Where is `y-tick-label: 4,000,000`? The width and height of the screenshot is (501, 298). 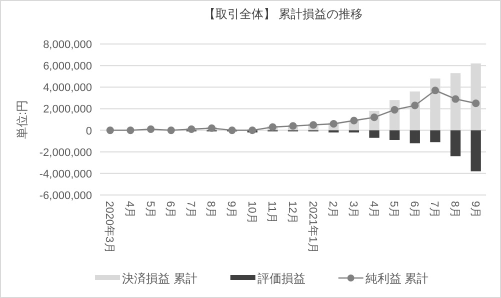
y-tick-label: 4,000,000 is located at coordinates (67, 88).